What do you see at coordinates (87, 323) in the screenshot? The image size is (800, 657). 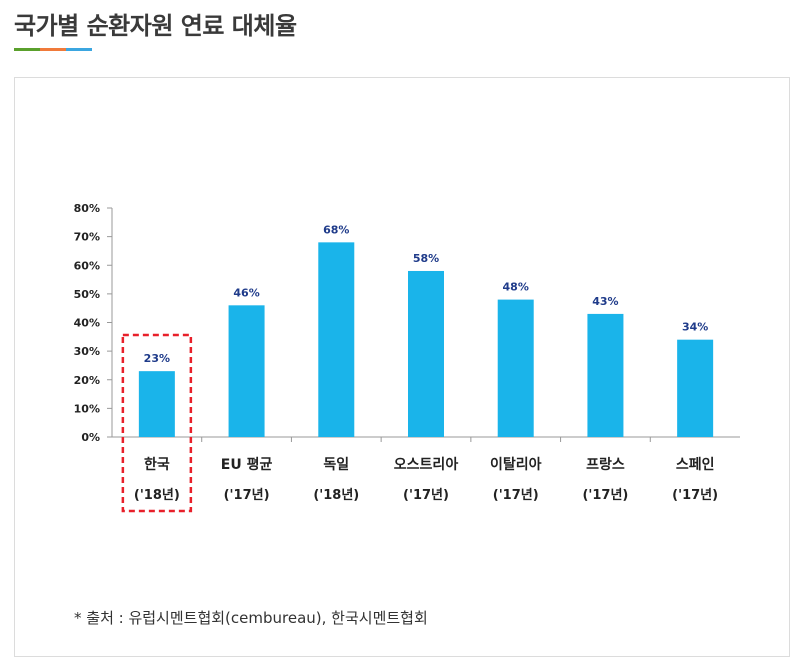 I see `y-tick-label: 40%` at bounding box center [87, 323].